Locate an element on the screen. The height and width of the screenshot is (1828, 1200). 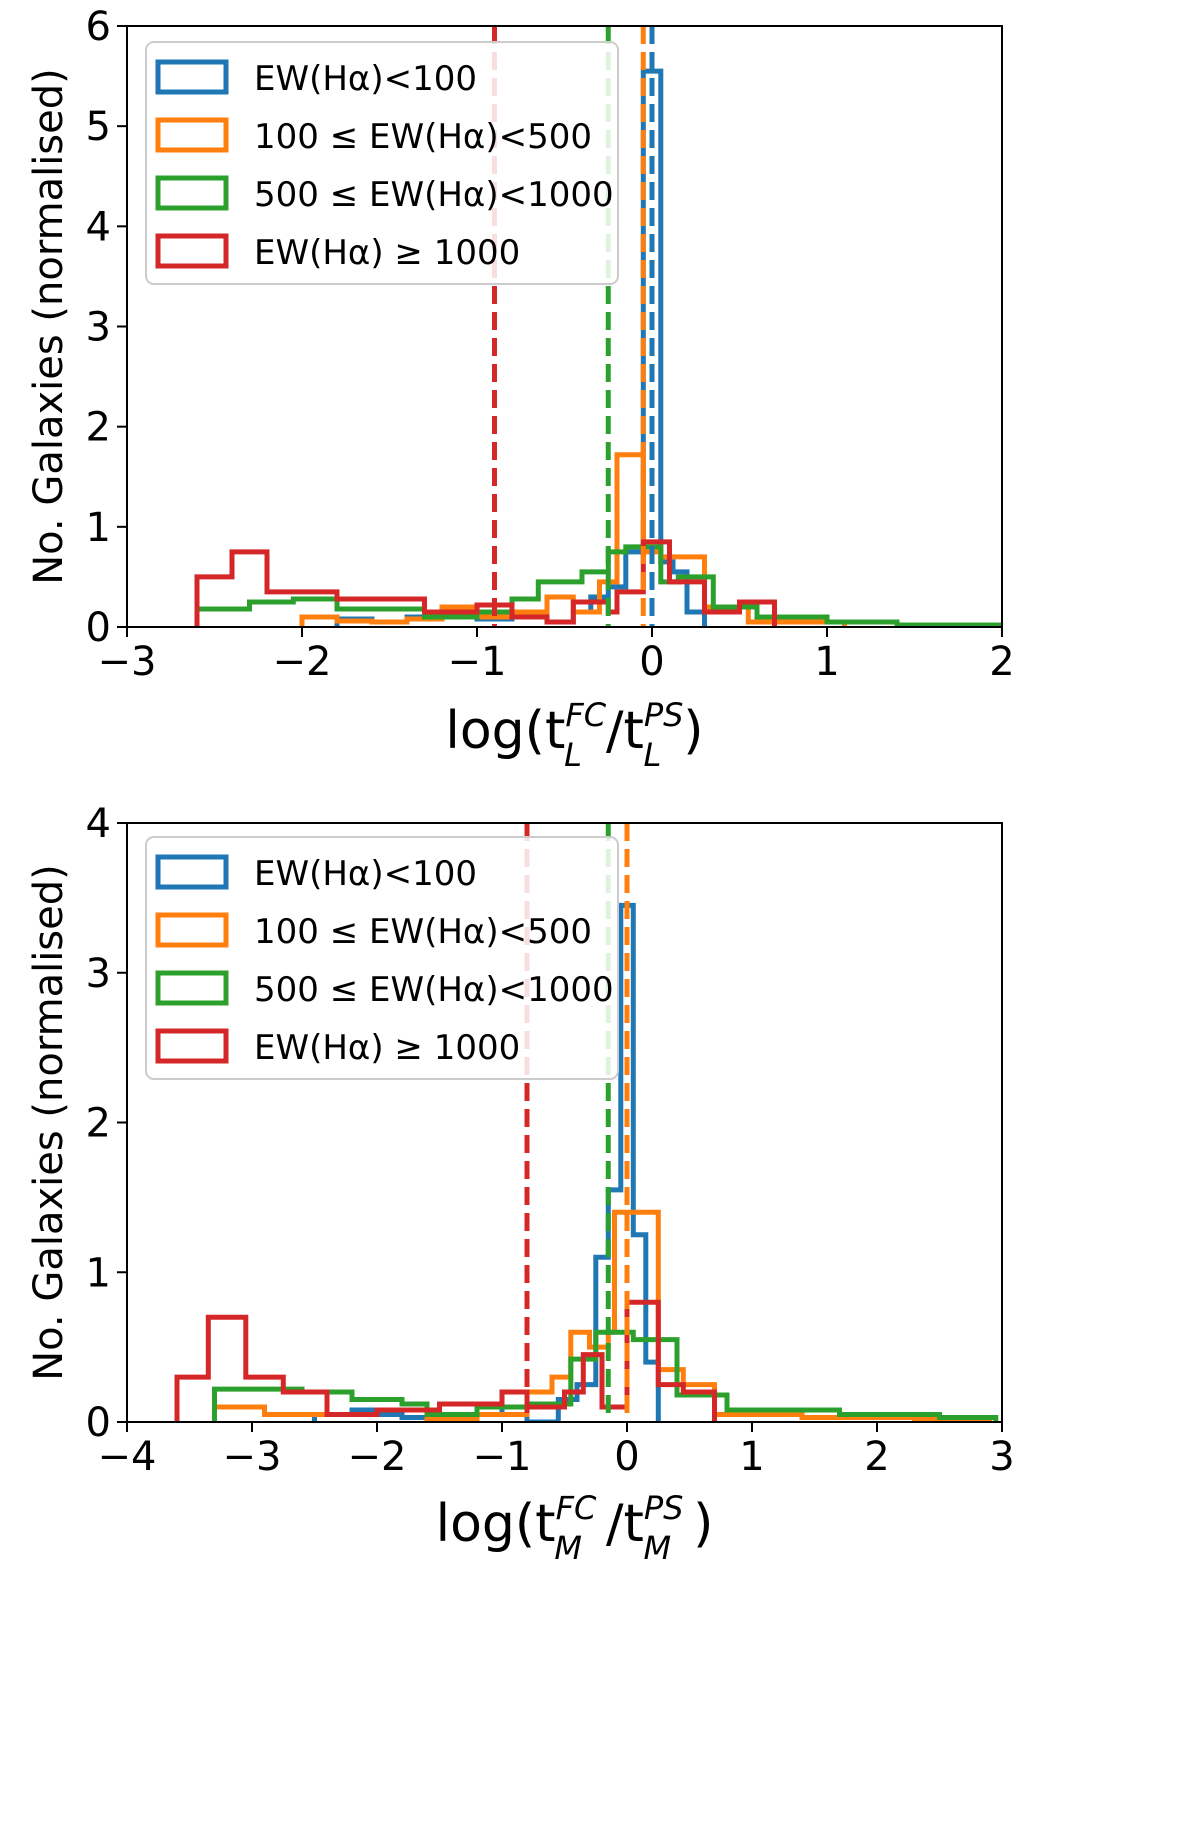
y-tick-label: 6 is located at coordinates (98, 27).